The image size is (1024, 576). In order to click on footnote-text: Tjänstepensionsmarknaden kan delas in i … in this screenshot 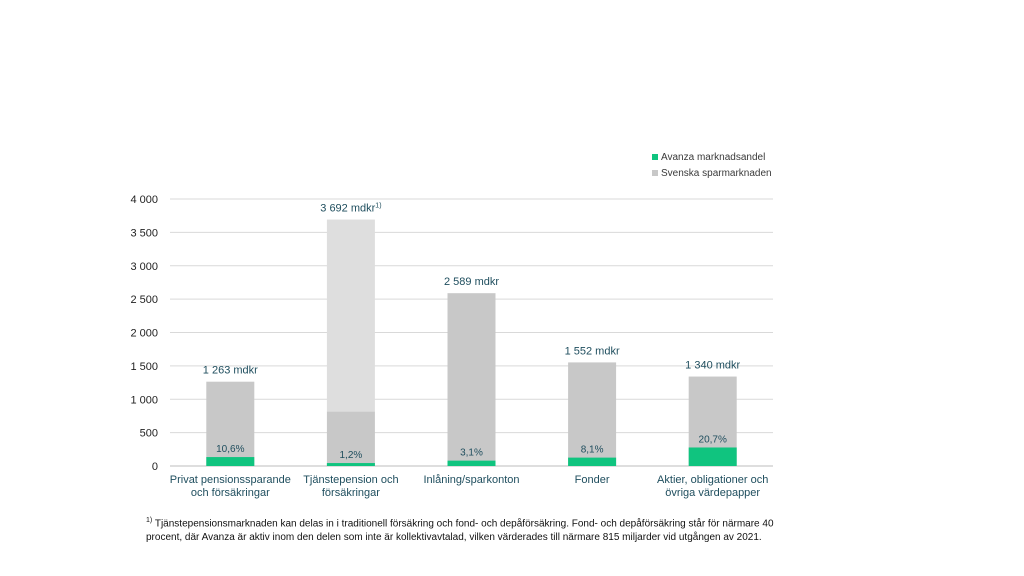, I will do `click(460, 531)`.